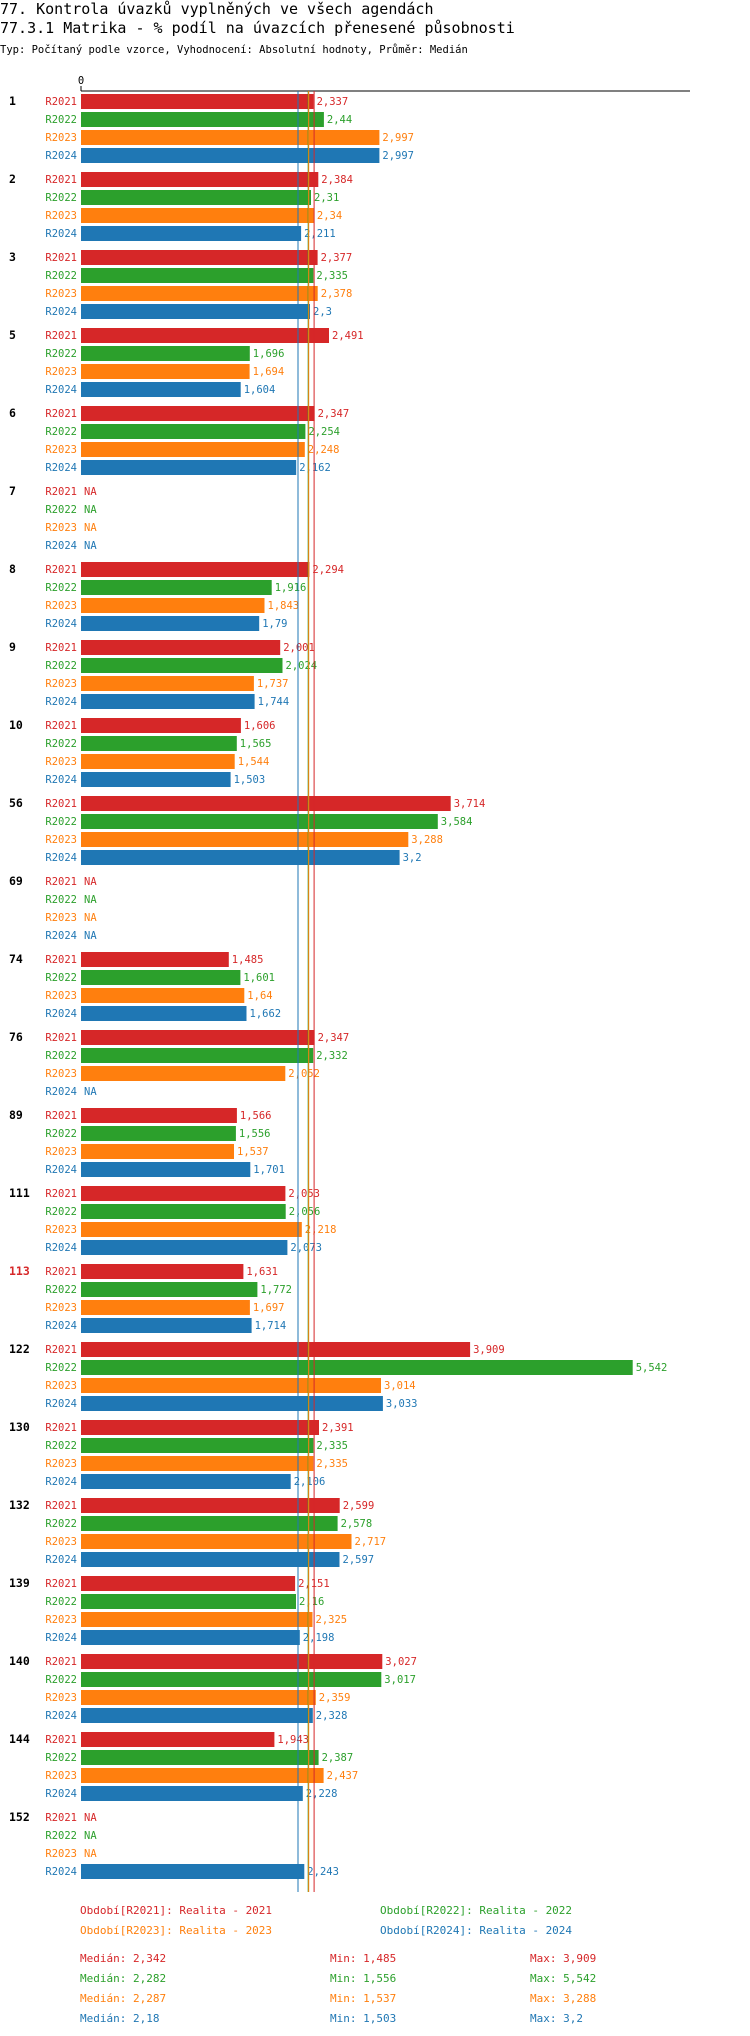  I want to click on bar-8-r2022, so click(176, 587).